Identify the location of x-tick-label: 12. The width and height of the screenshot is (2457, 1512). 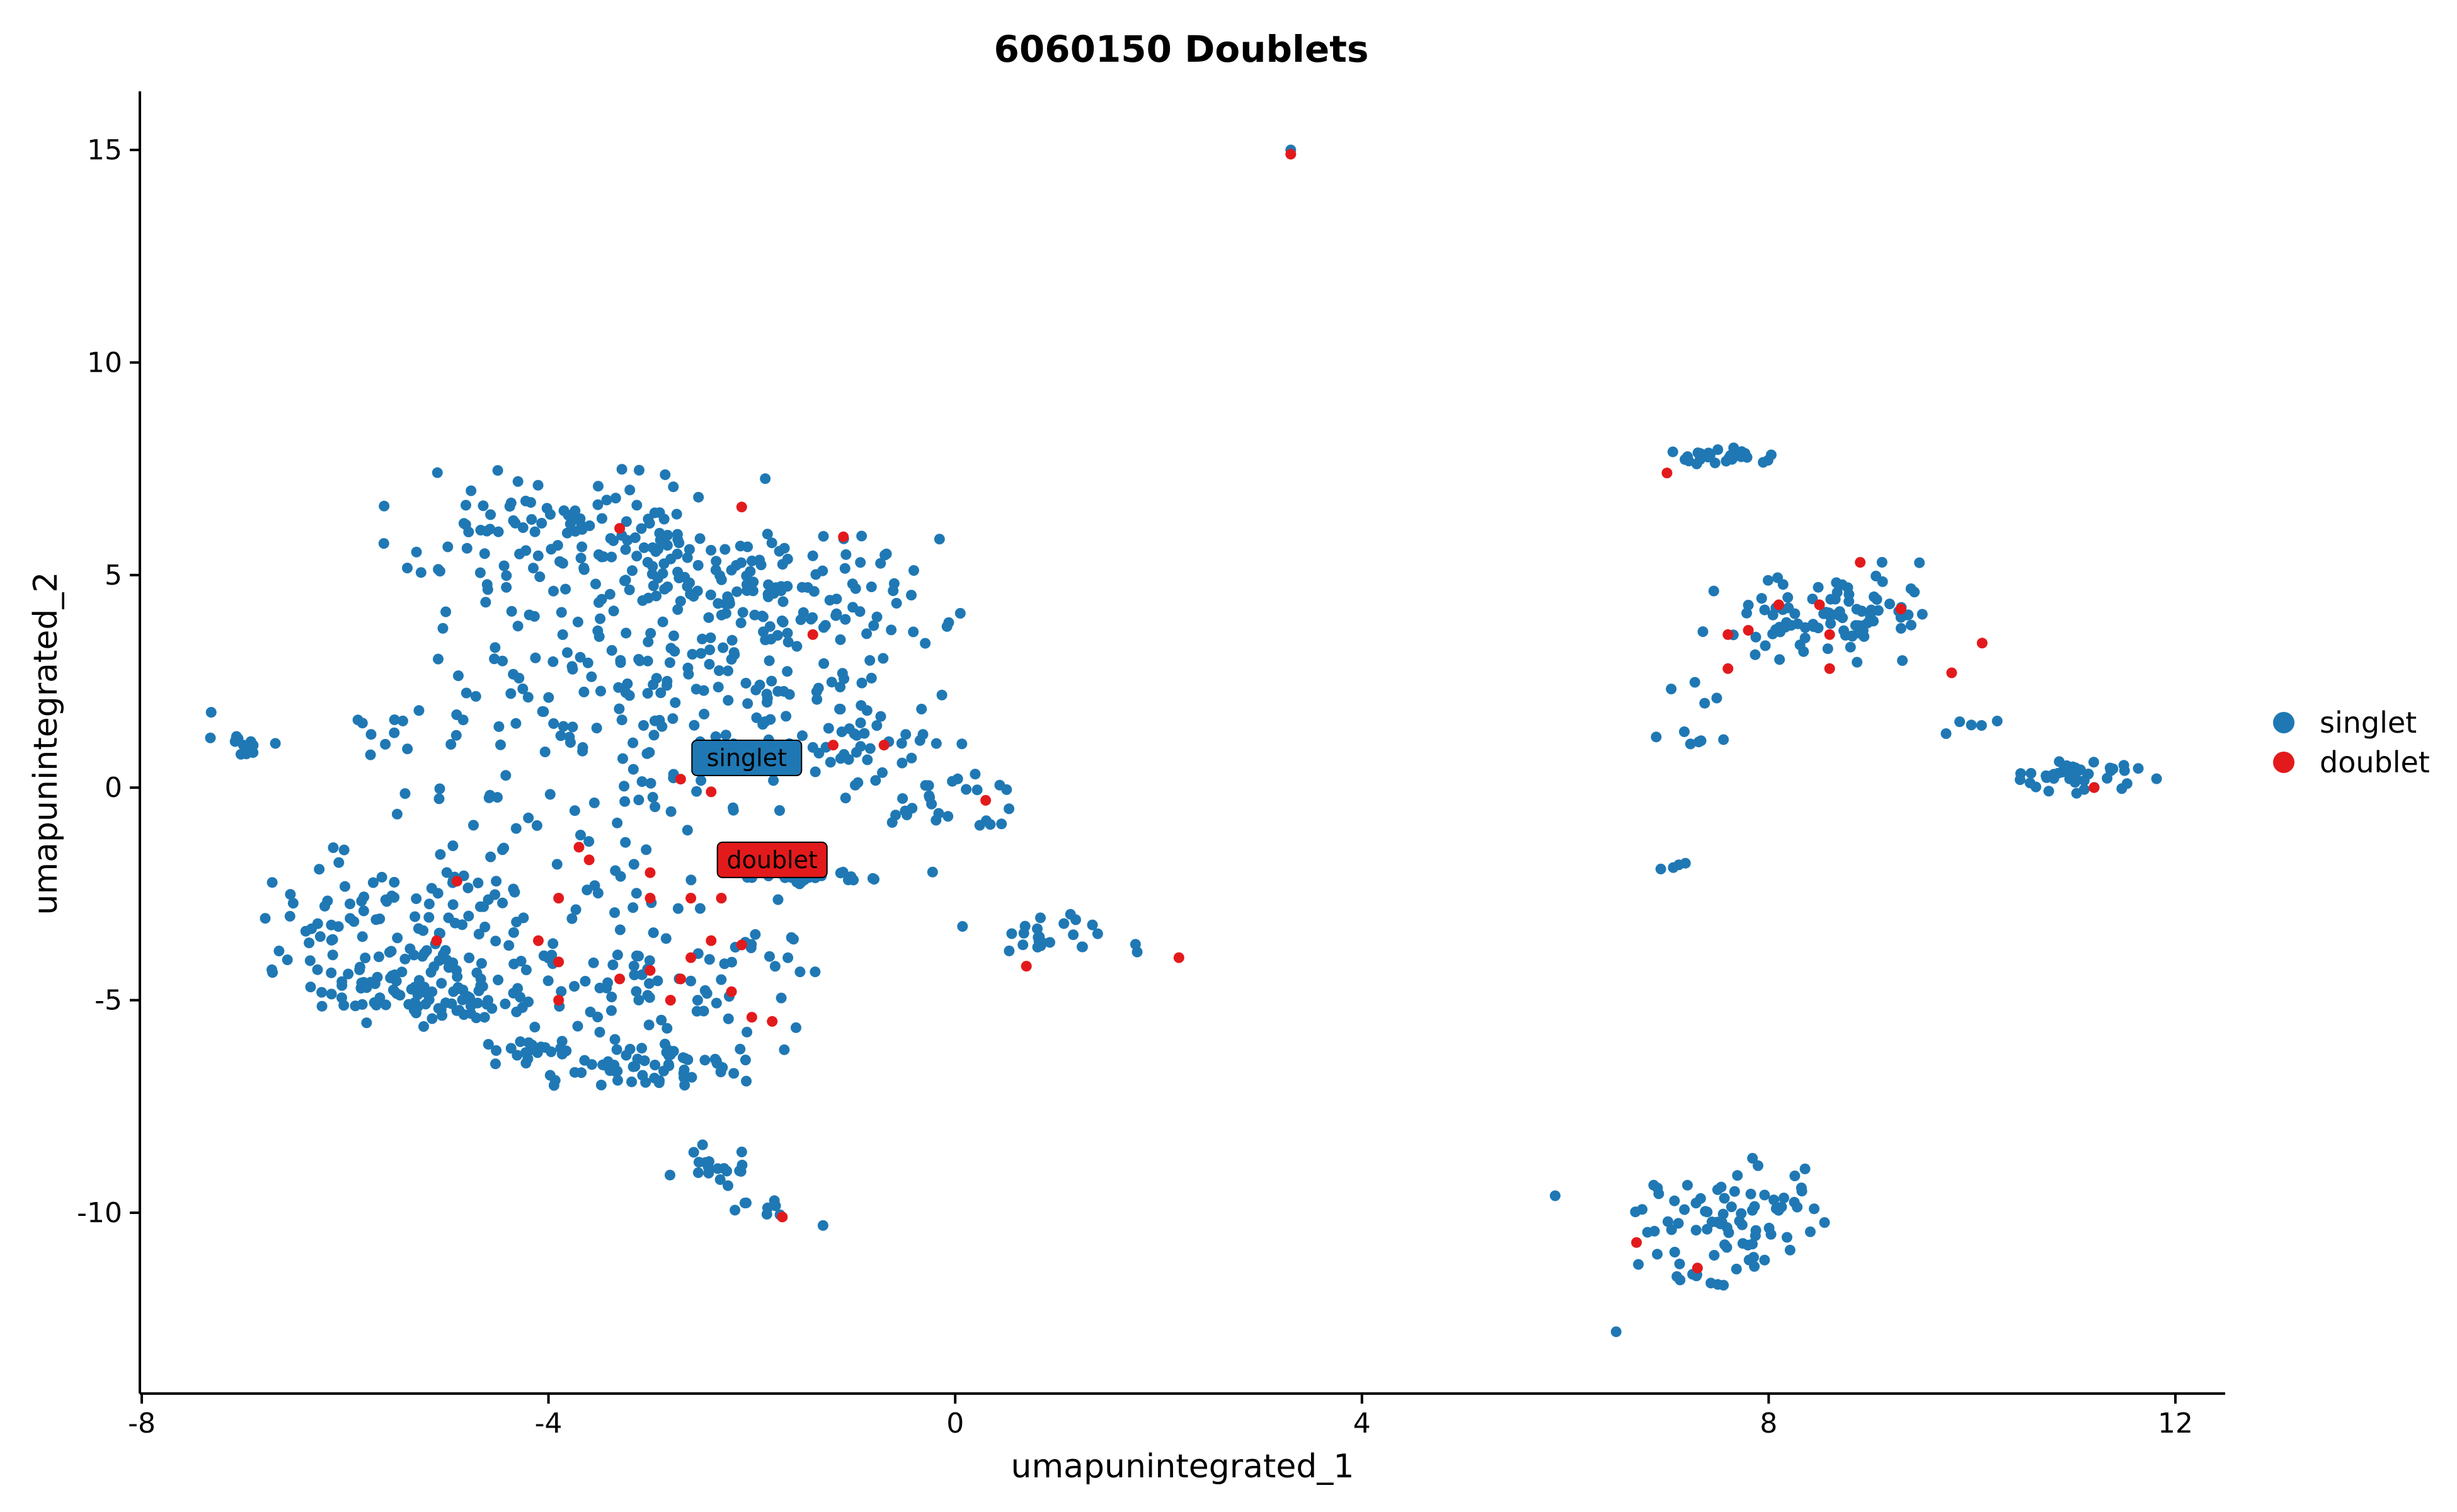
(2175, 1423).